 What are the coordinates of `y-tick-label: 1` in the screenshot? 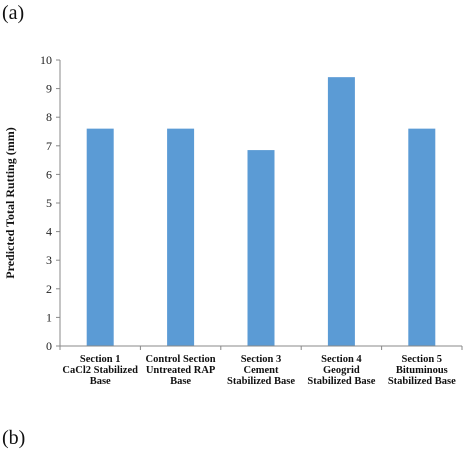 It's located at (49, 317).